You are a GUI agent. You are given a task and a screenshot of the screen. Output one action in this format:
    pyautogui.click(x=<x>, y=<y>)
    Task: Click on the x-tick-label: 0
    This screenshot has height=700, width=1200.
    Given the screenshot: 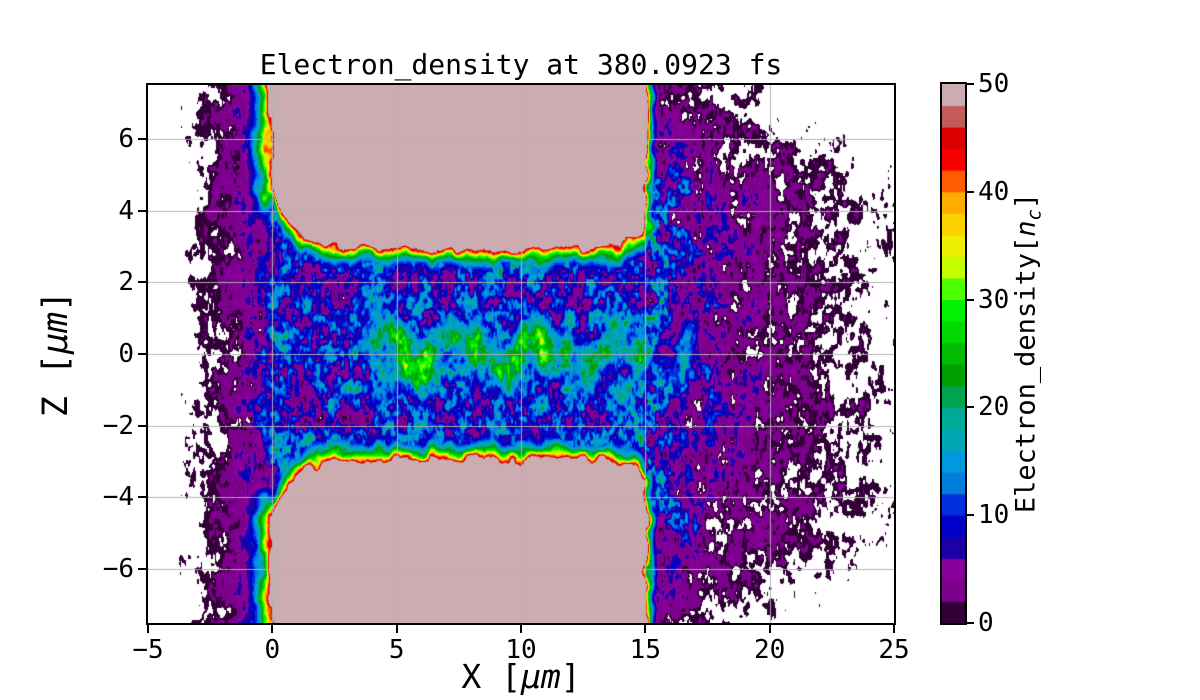 What is the action you would take?
    pyautogui.click(x=272, y=650)
    